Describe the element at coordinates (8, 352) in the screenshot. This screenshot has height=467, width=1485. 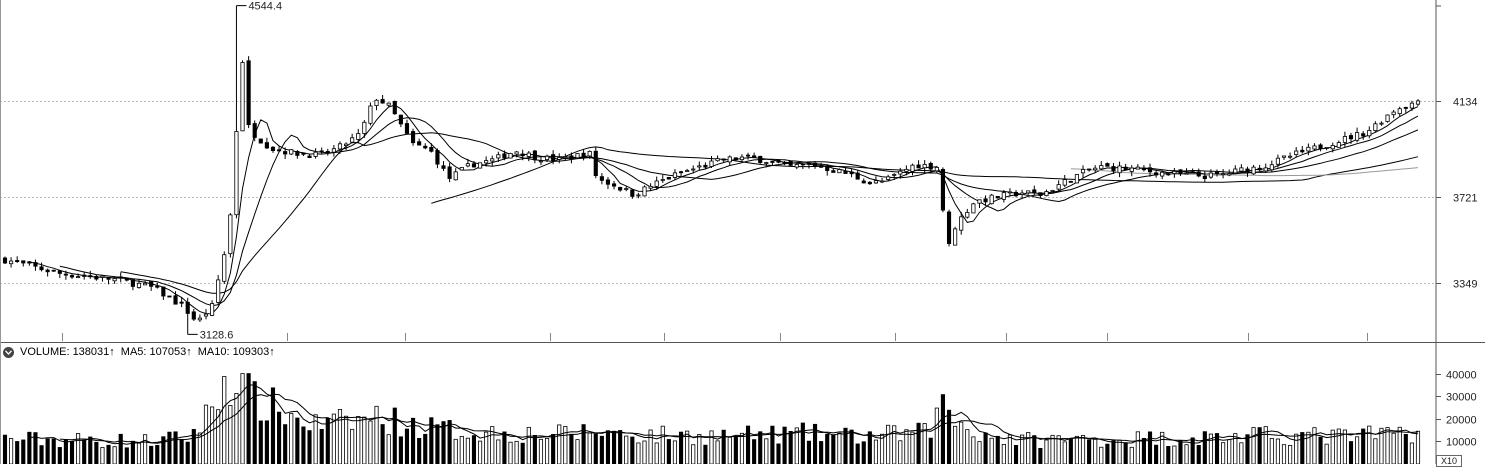
I see `collapse-toggle-icon` at that location.